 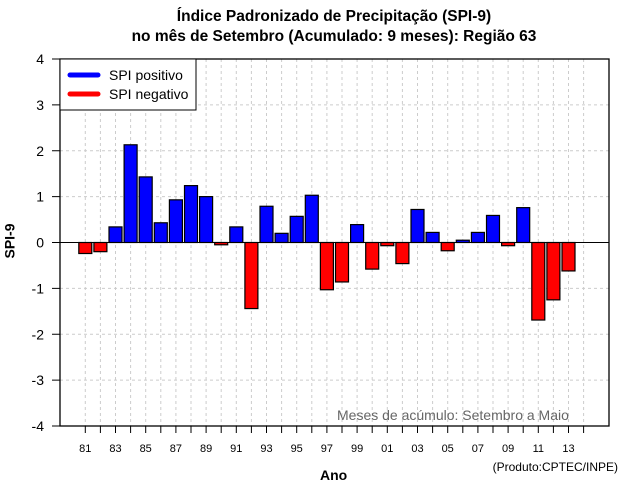 What do you see at coordinates (477, 237) in the screenshot?
I see `bar-2007` at bounding box center [477, 237].